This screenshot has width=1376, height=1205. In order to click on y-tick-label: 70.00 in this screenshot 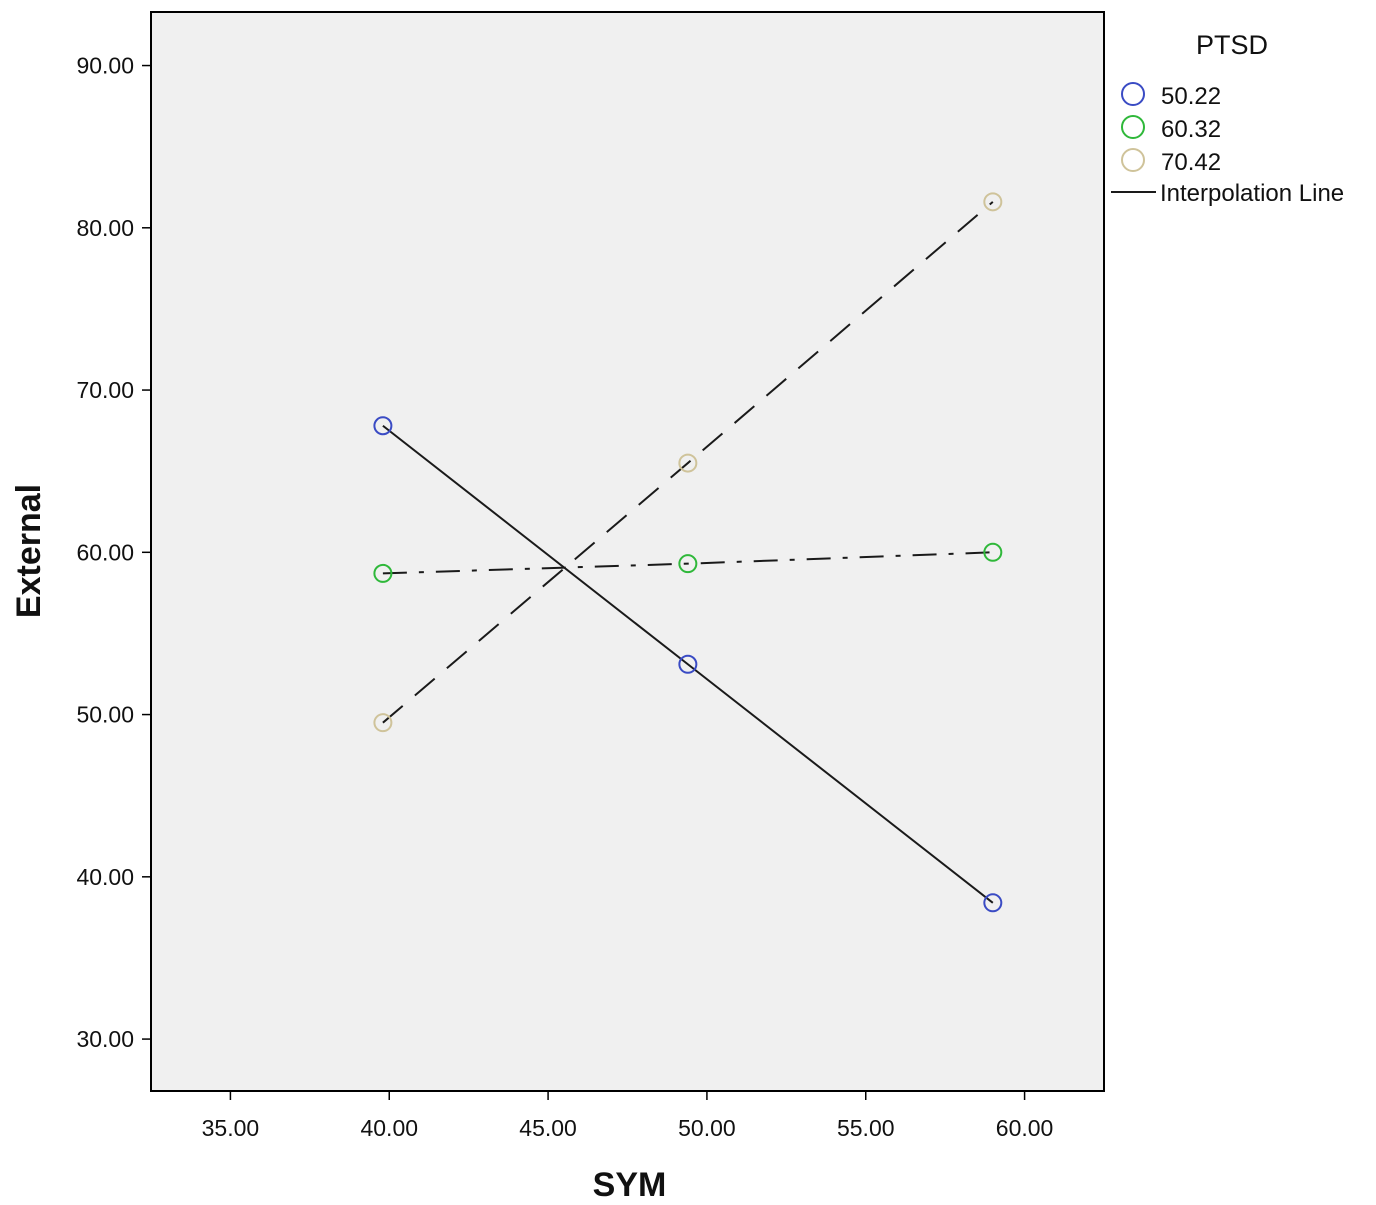, I will do `click(105, 390)`.